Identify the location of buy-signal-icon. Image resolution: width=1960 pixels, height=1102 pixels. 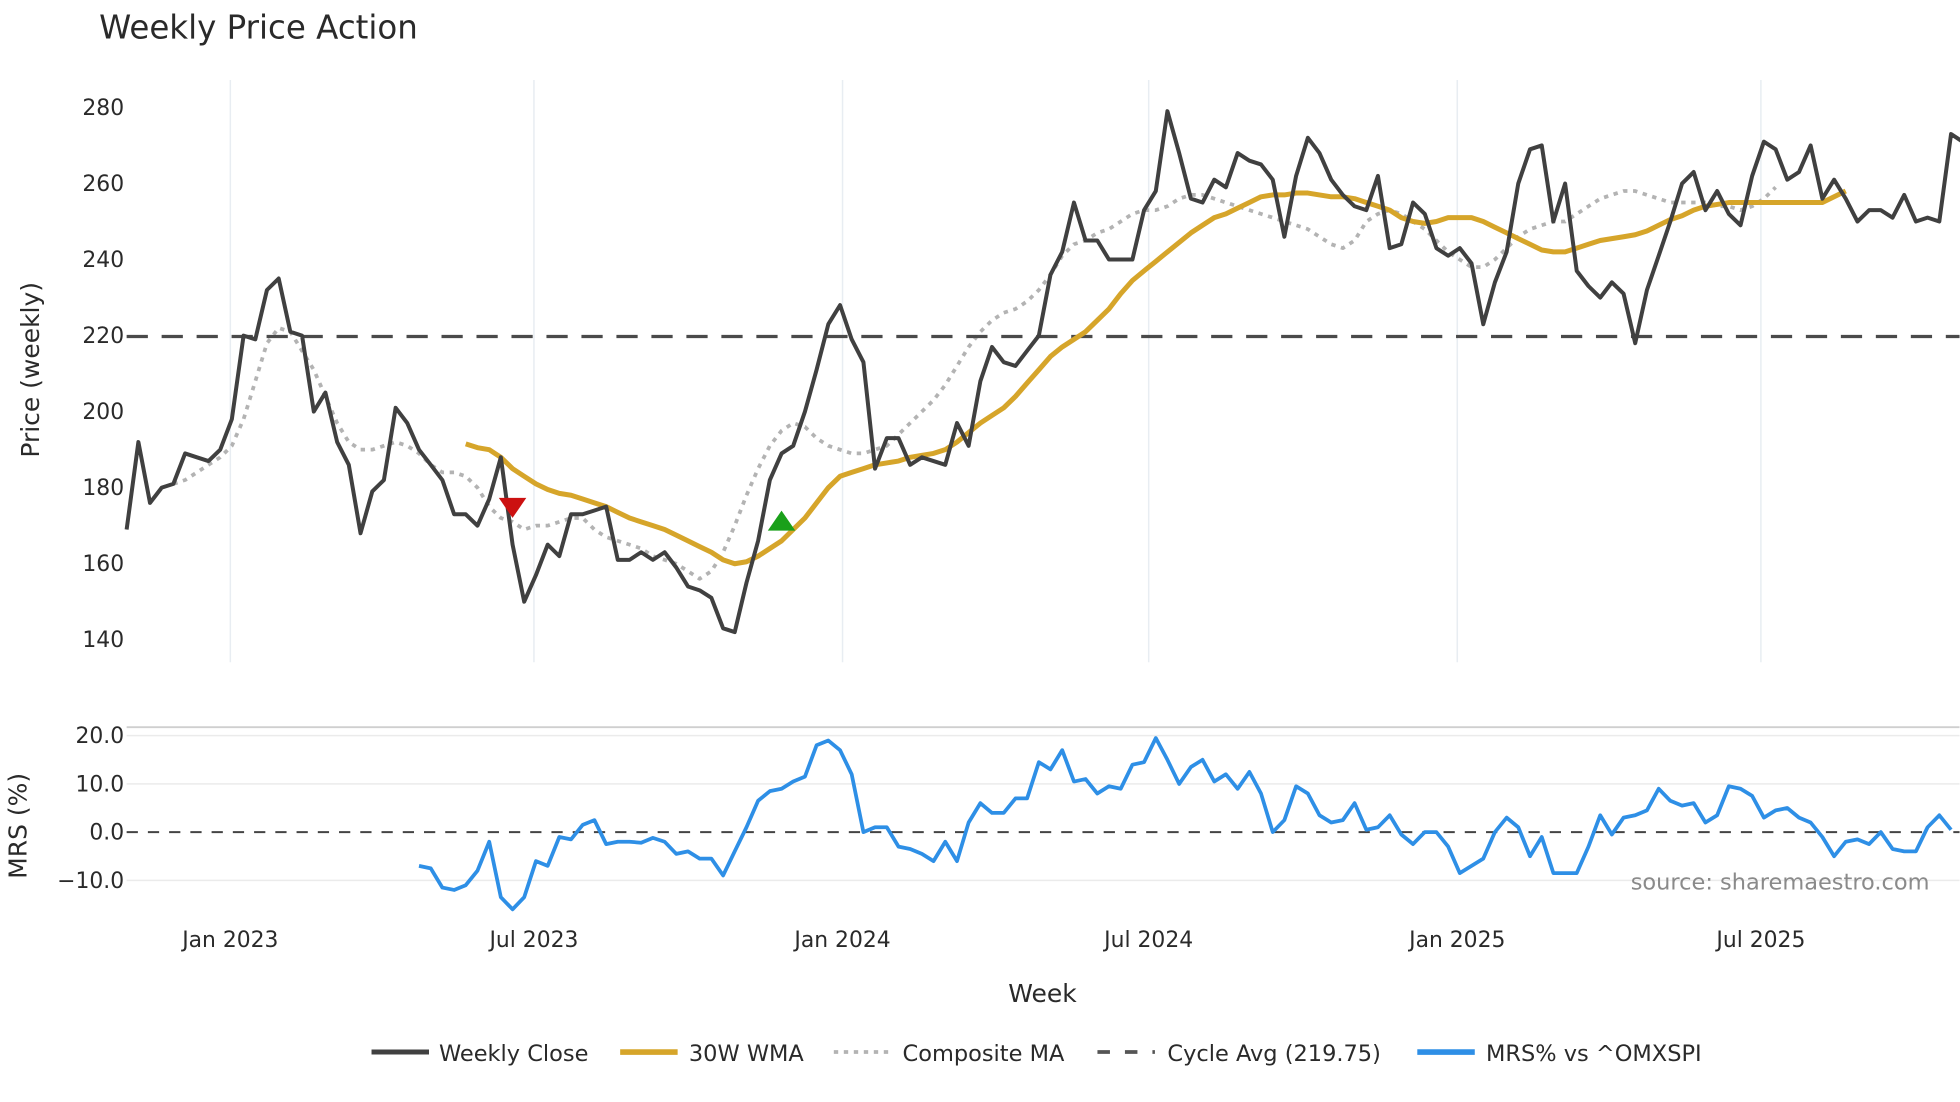
(781, 520).